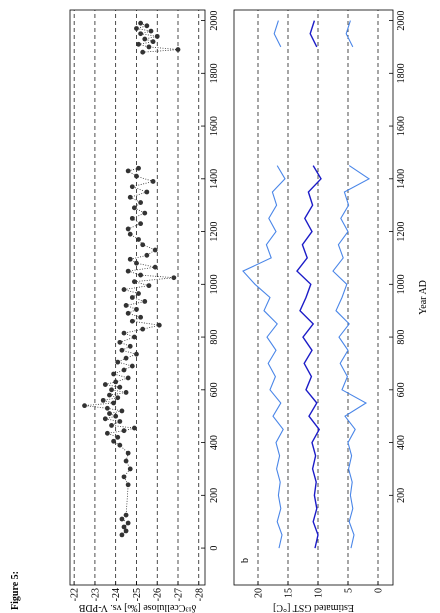 The image size is (440, 613). Describe the element at coordinates (313, 607) in the screenshot. I see `y-axis-label: Estimated GST [°C]` at that location.